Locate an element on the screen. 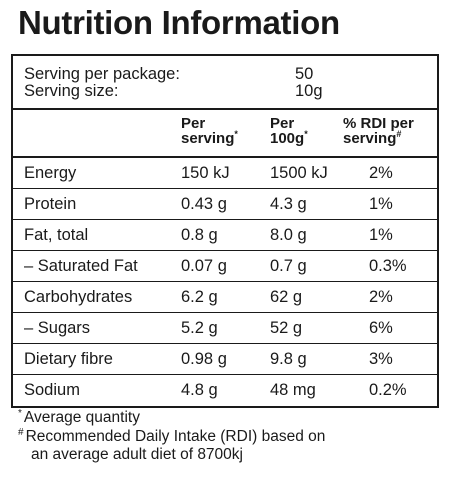  table-row-sugars: – Sugars 5.2 g 52 g 6% is located at coordinates (225, 328).